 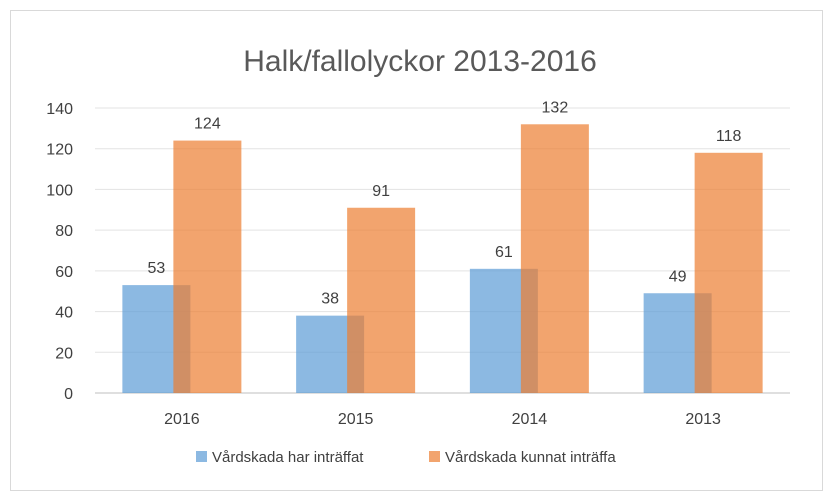 I want to click on bar-injury-could-occur-2015, so click(x=381, y=300).